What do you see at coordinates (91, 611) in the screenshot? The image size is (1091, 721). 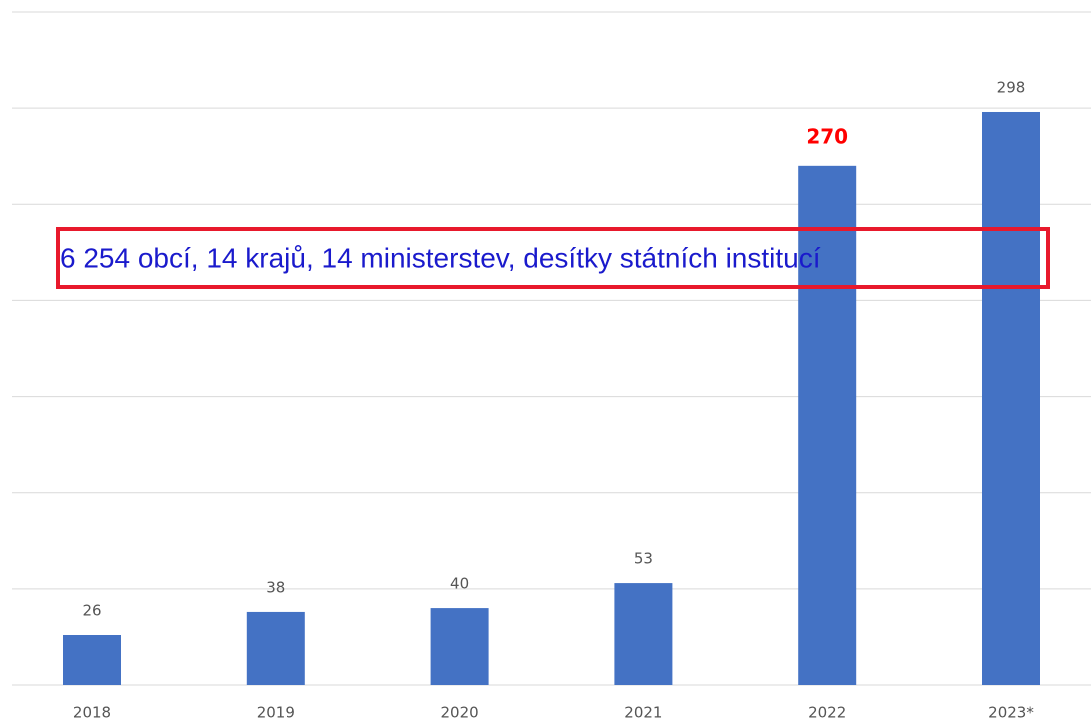 I see `value-label: 26` at bounding box center [91, 611].